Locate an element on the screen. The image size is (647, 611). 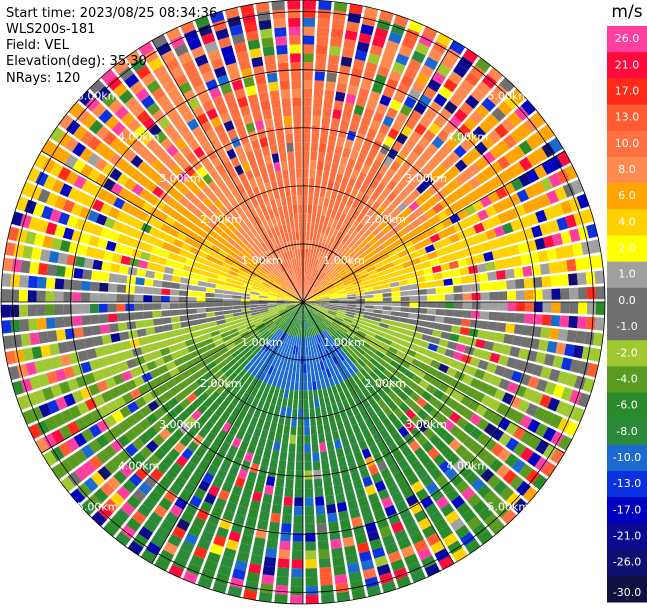
colorbar-tick-label: 6.0 is located at coordinates (627, 195).